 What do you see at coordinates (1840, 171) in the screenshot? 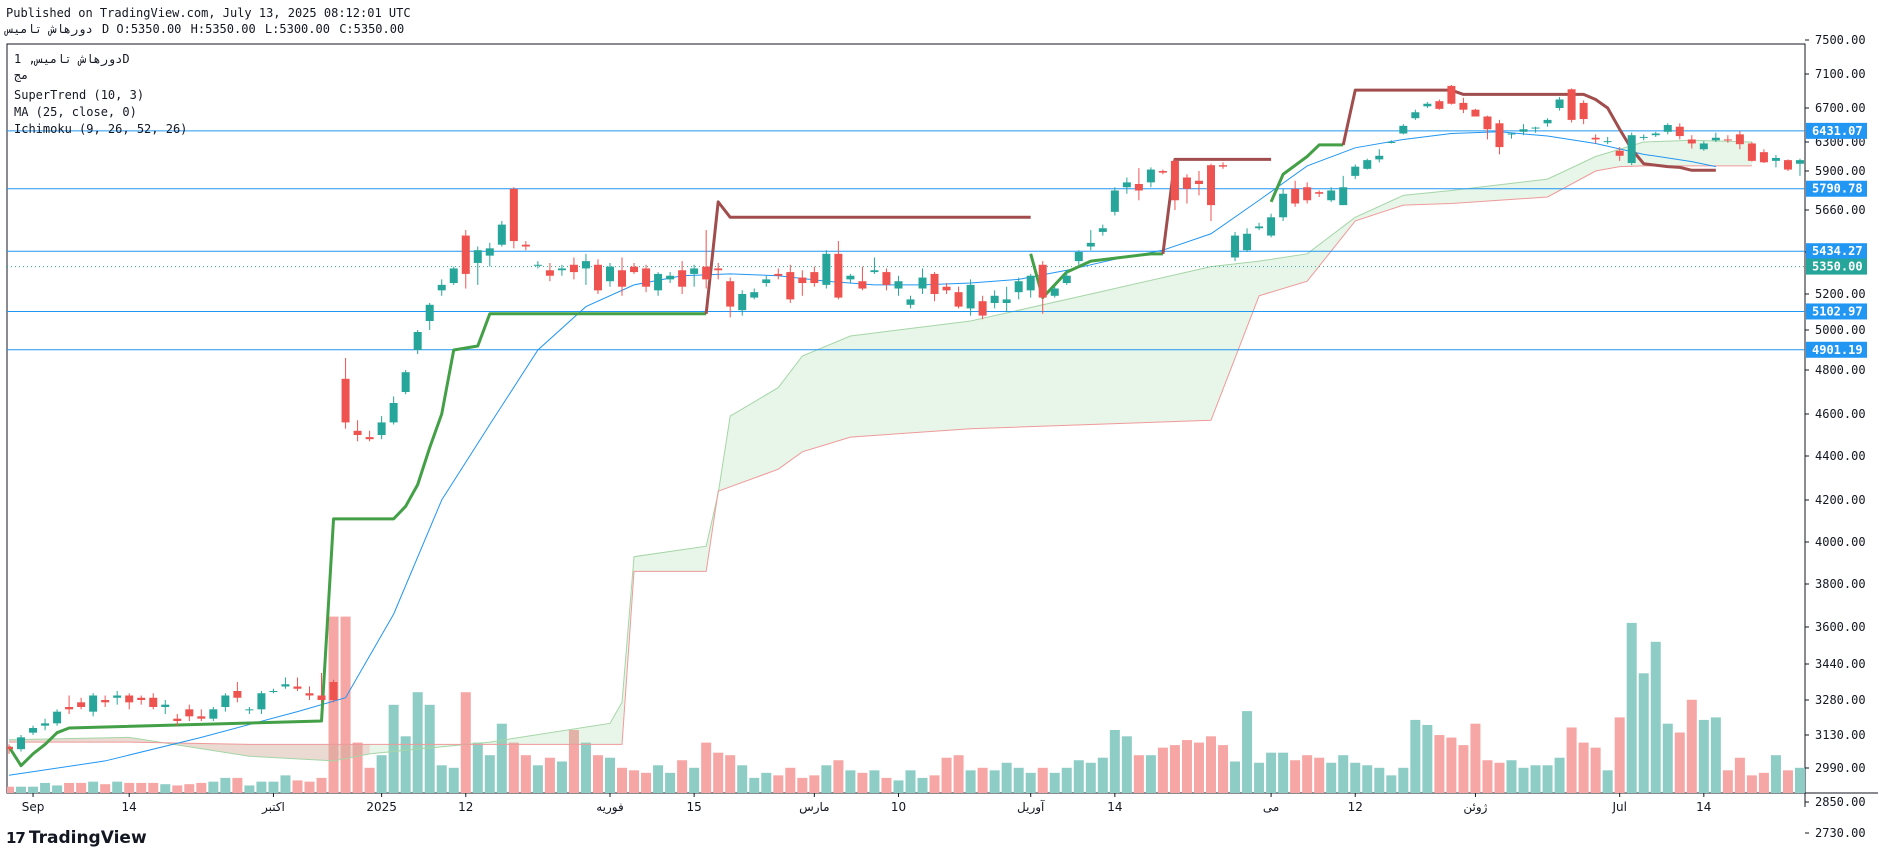
I see `y-tick-label: 5900.00` at bounding box center [1840, 171].